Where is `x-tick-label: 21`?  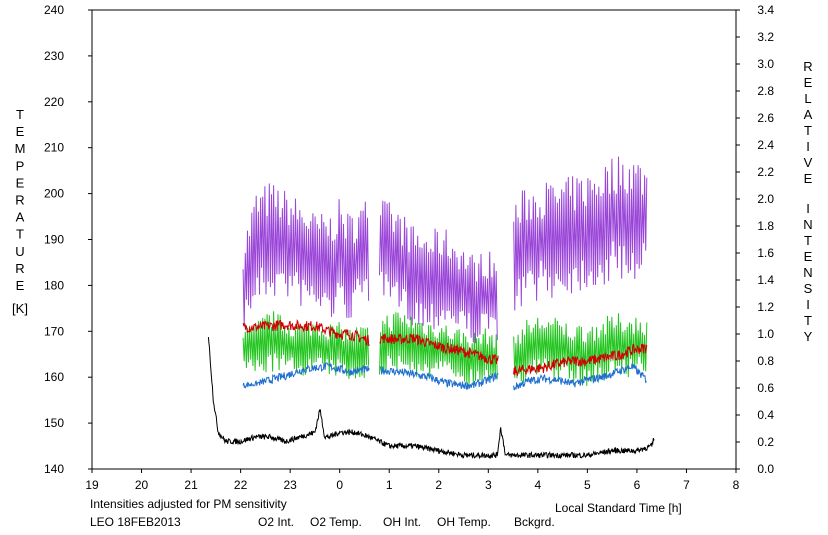
x-tick-label: 21 is located at coordinates (191, 485).